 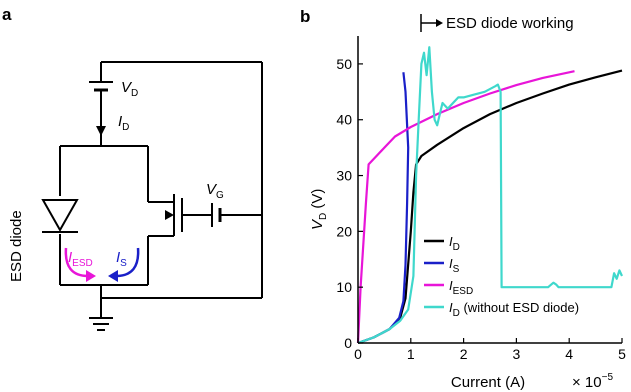 I want to click on y-tick-label: 50, so click(x=344, y=64).